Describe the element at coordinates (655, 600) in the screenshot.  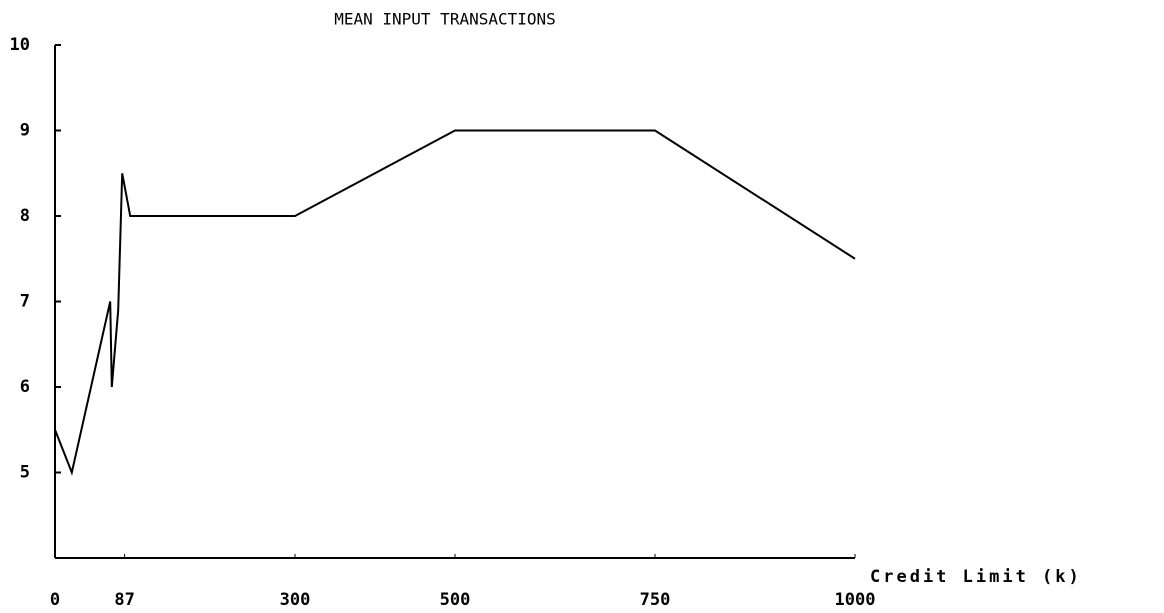
I see `x-tick-label: 750` at that location.